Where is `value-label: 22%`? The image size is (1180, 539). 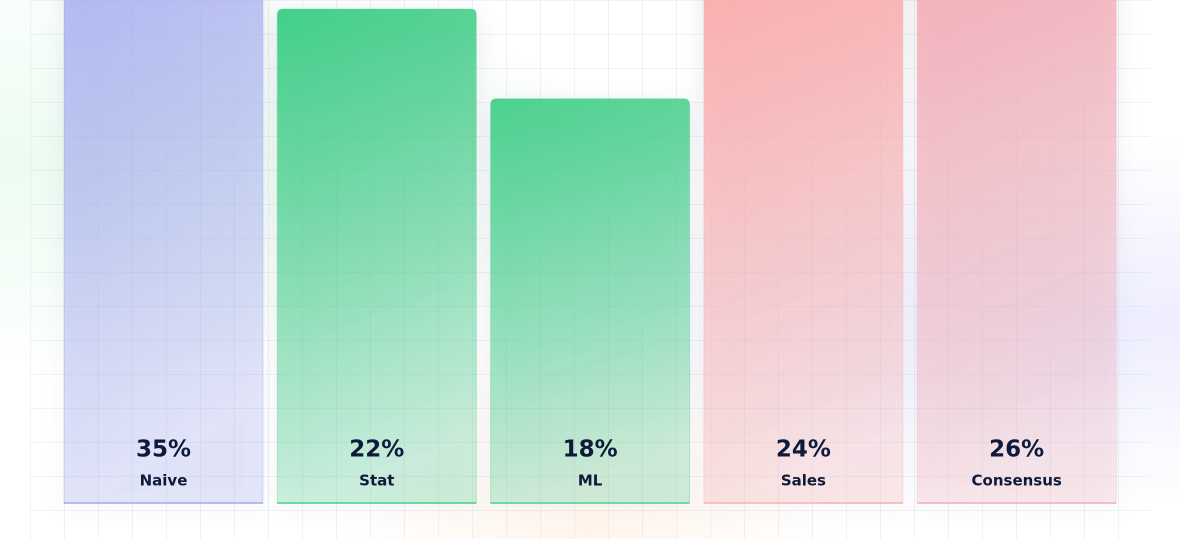 value-label: 22% is located at coordinates (376, 450).